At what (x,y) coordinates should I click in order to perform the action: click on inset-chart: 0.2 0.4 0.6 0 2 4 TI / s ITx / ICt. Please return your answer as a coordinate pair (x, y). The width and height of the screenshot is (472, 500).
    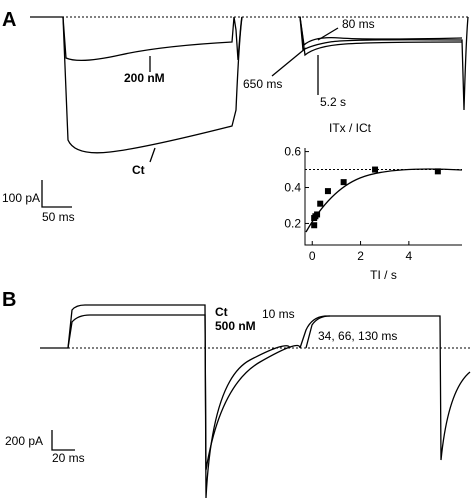
    Looking at the image, I should click on (373, 201).